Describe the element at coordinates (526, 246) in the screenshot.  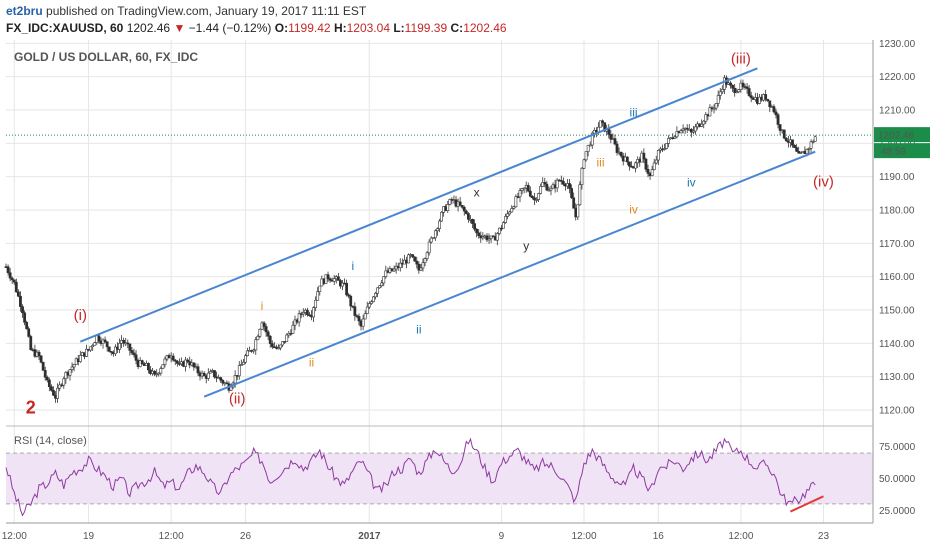
I see `wave-label: y` at that location.